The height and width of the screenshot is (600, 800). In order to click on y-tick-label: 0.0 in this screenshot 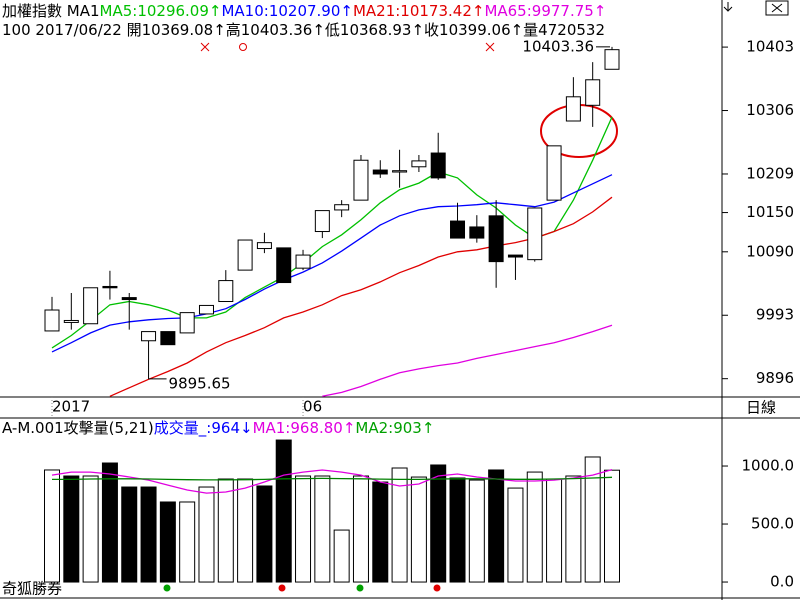, I will do `click(782, 582)`.